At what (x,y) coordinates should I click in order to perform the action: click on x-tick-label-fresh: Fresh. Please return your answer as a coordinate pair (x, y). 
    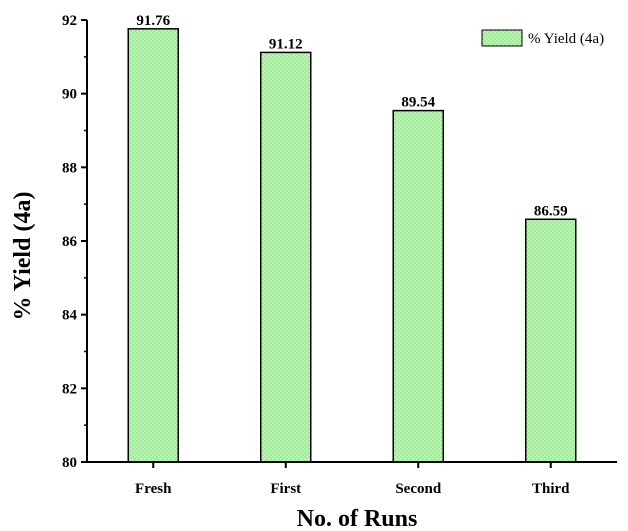
    Looking at the image, I should click on (153, 489).